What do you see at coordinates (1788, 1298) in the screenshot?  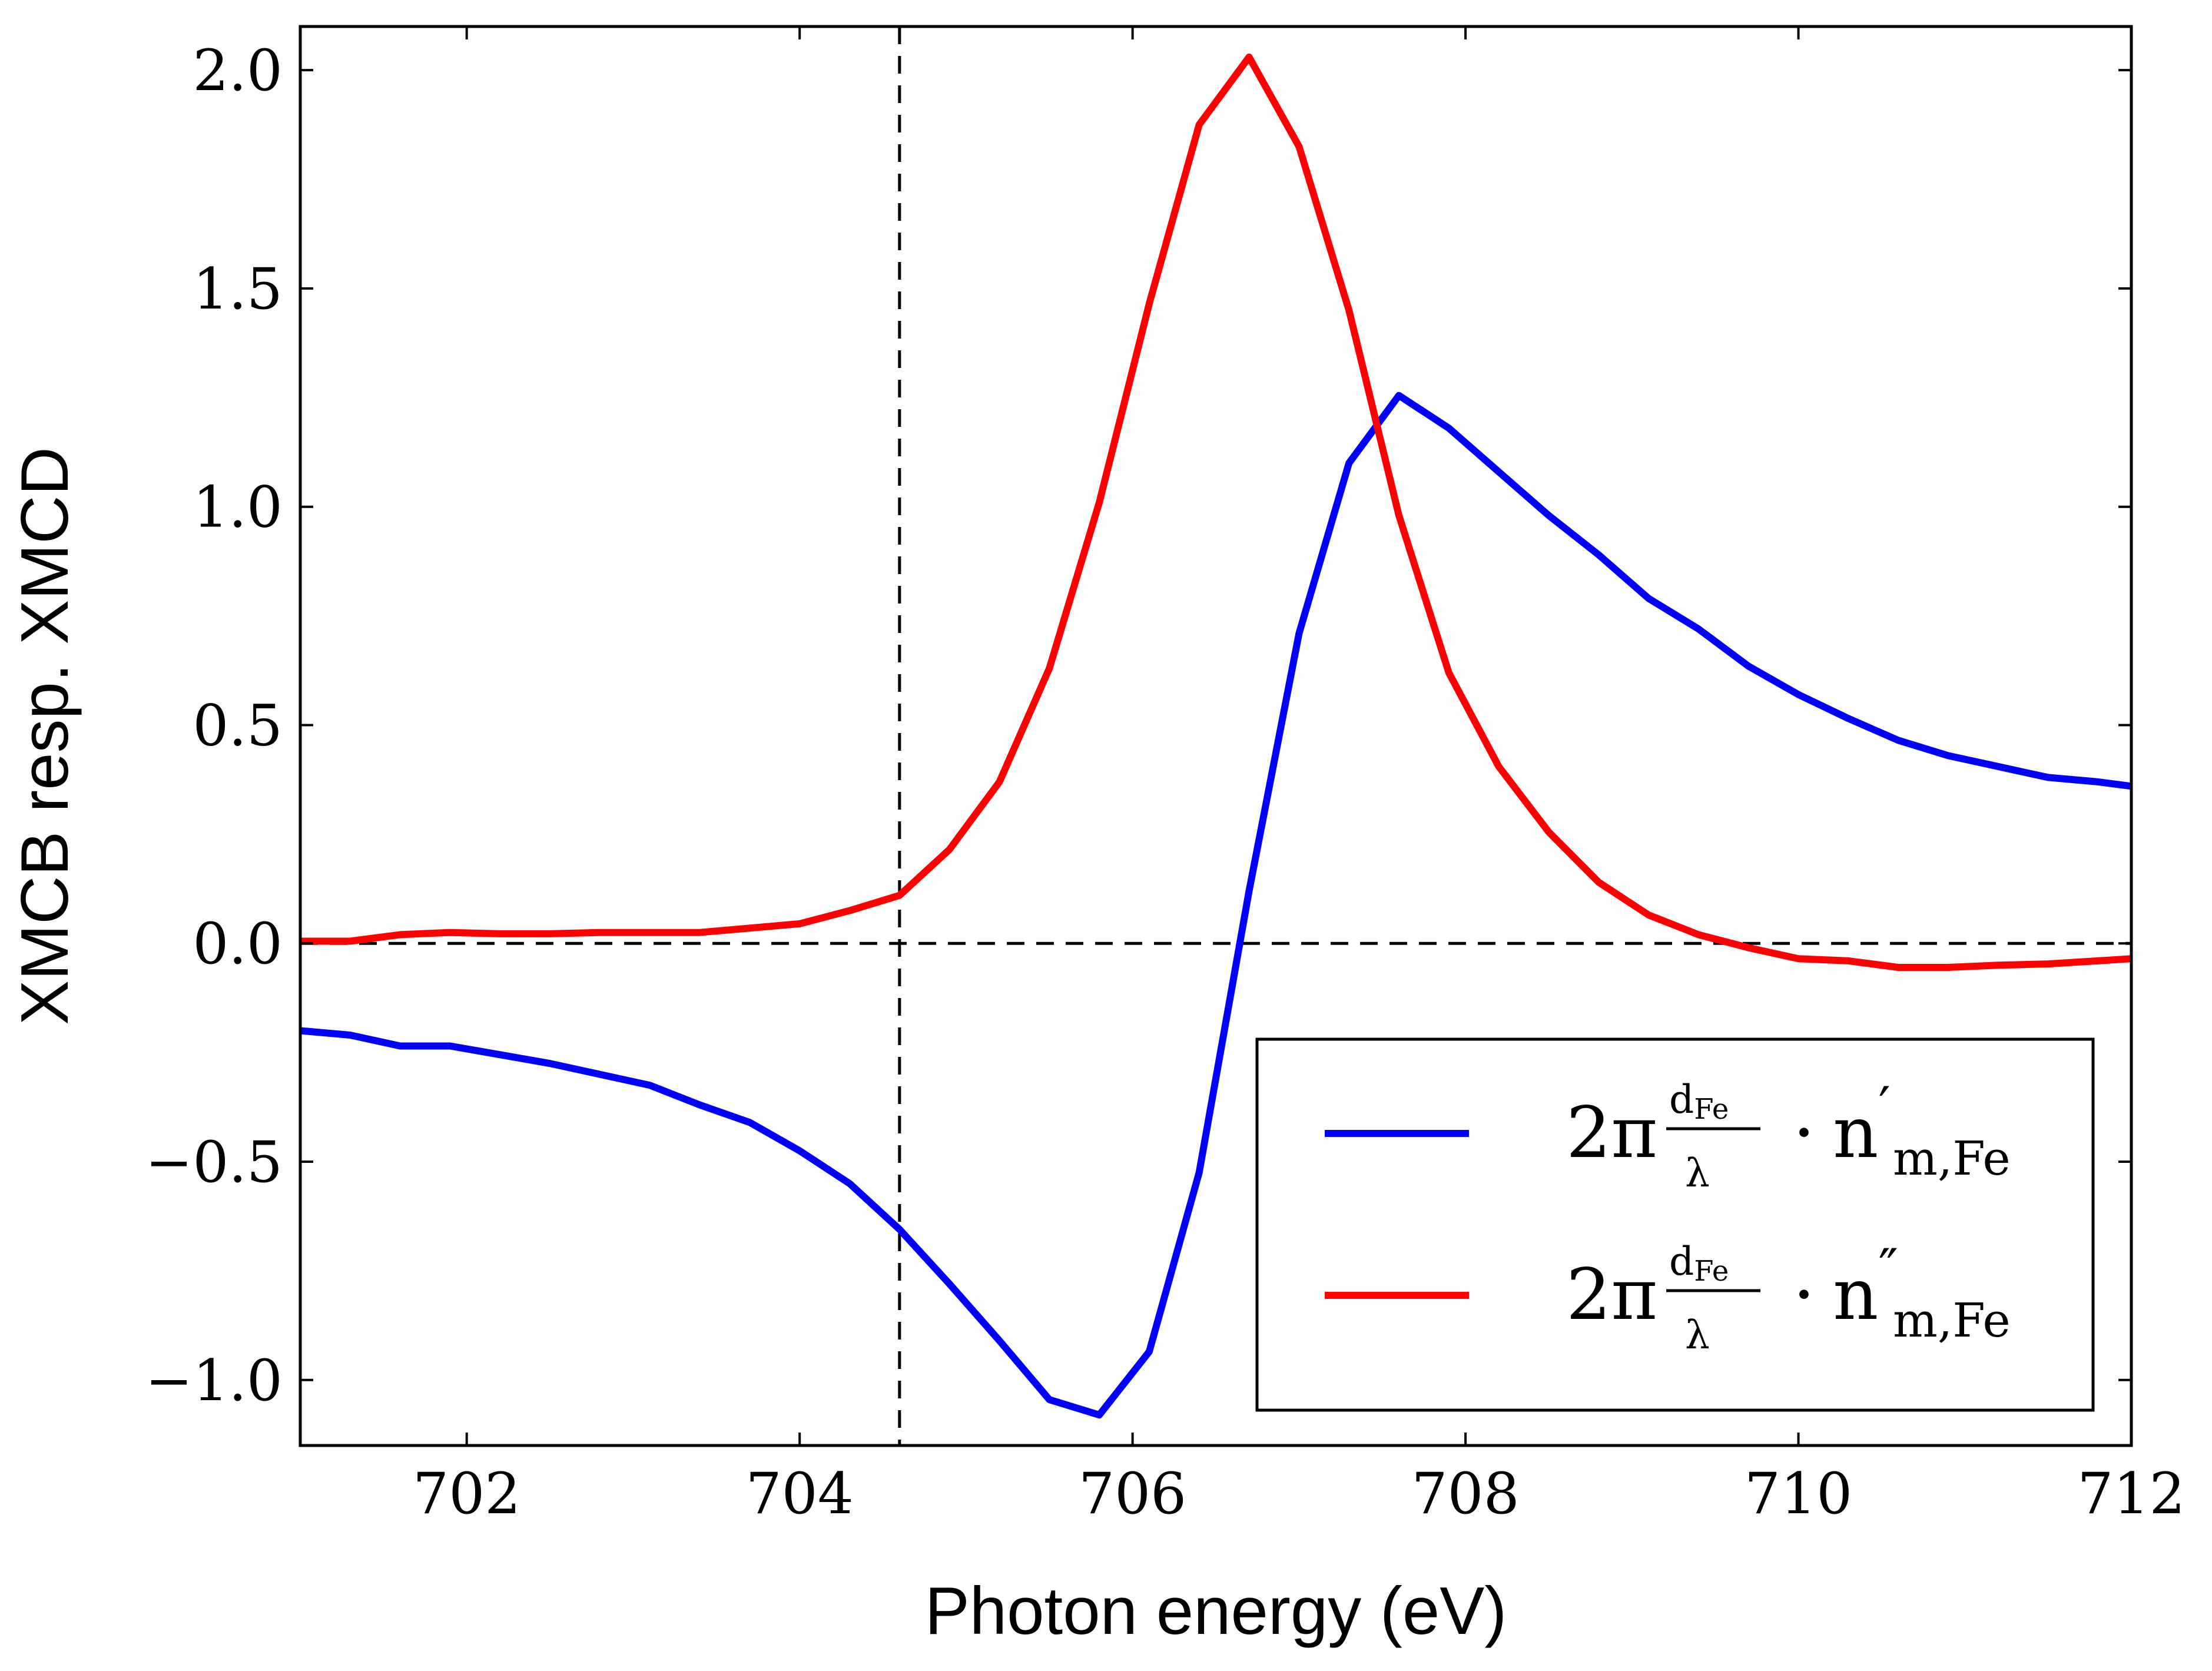 I see `legend-label-n-double-prime: 2π dFe λ · n″ m,Fe` at bounding box center [1788, 1298].